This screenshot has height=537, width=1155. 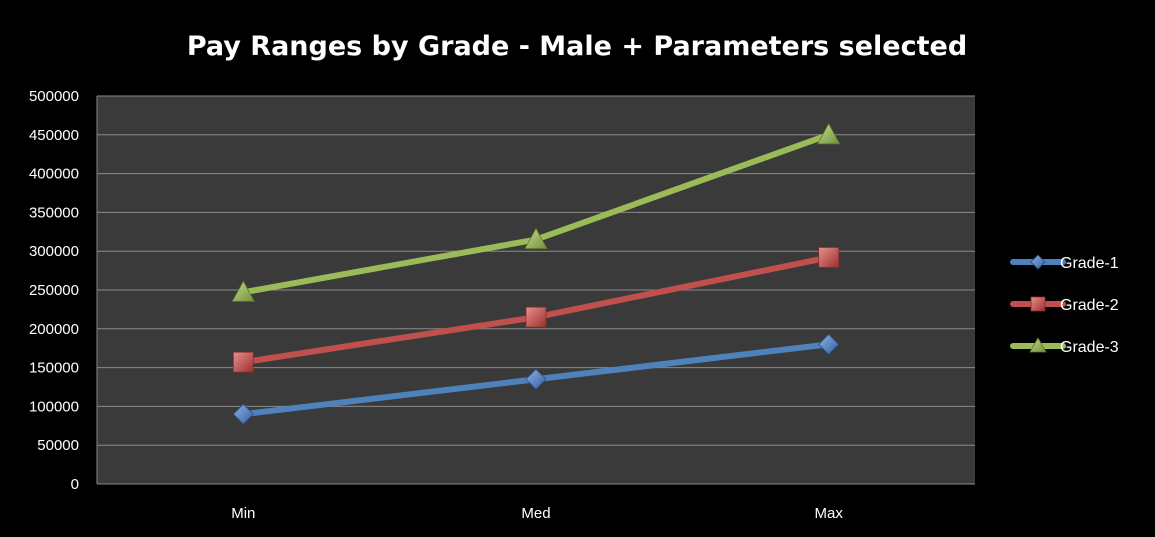 I want to click on x-tick-label: Med, so click(x=535, y=513).